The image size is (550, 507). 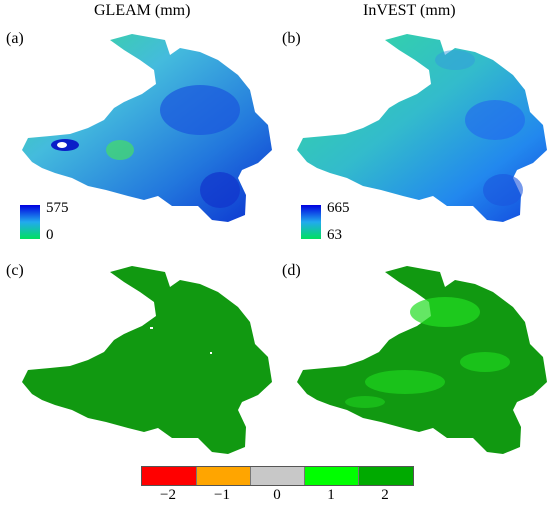 I want to click on category-labels: −2 −1 0 1 2, so click(x=276, y=497).